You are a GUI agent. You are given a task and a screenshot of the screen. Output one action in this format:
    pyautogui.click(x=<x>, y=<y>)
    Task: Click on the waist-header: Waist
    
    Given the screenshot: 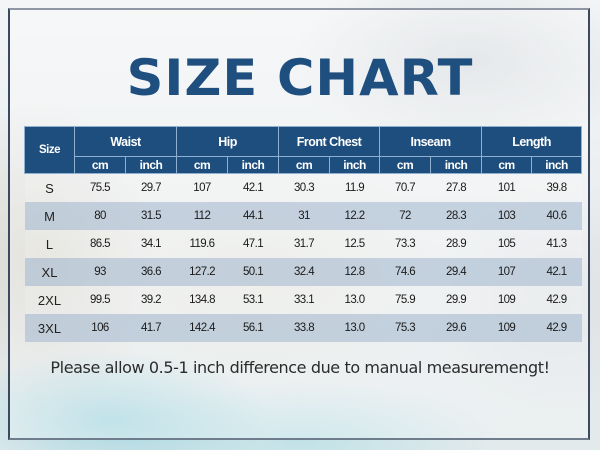 What is the action you would take?
    pyautogui.click(x=125, y=141)
    